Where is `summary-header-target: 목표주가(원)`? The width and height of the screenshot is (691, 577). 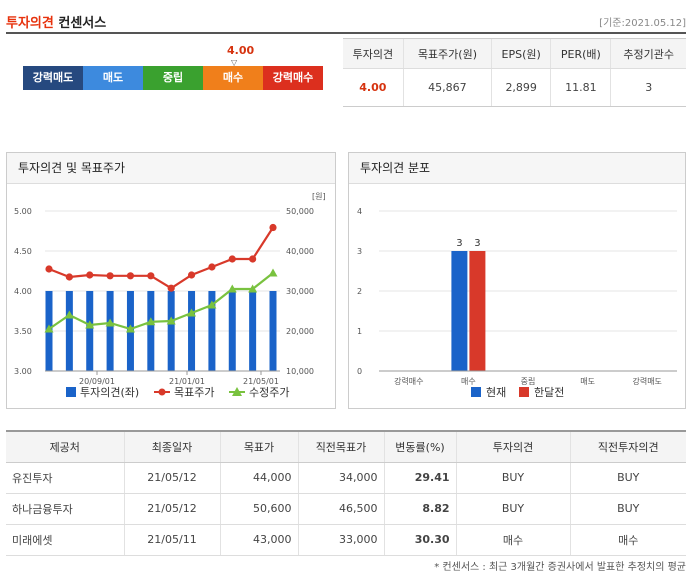
summary-header-target: 목표주가(원) is located at coordinates (447, 53).